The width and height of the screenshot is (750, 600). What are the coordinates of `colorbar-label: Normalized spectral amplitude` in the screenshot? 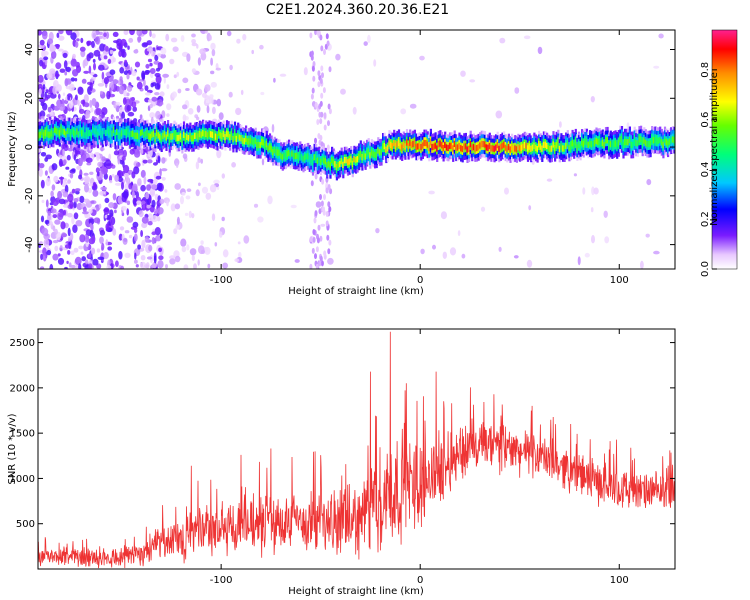 It's located at (714, 149).